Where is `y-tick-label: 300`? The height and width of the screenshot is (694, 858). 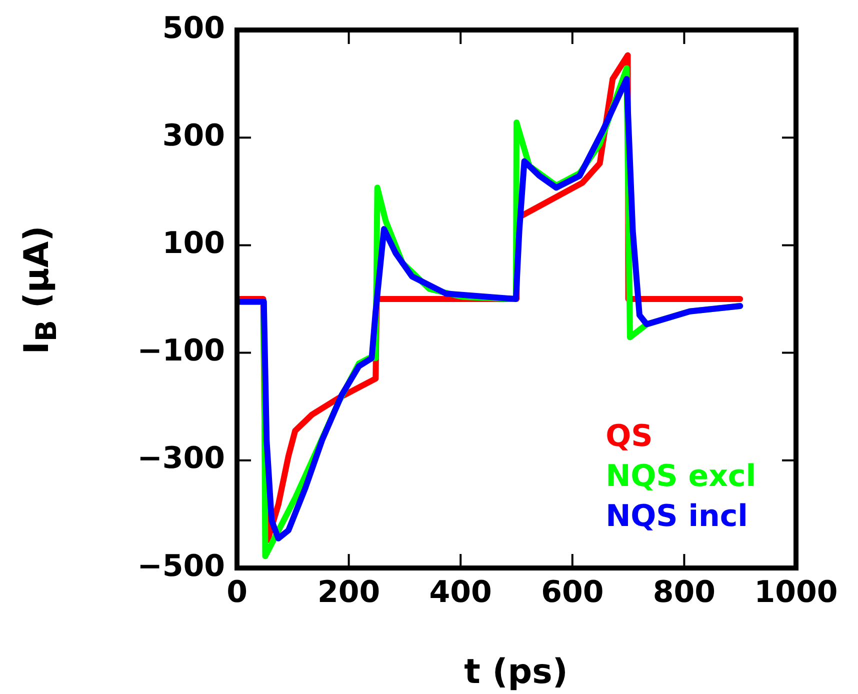
y-tick-label: 300 is located at coordinates (193, 136).